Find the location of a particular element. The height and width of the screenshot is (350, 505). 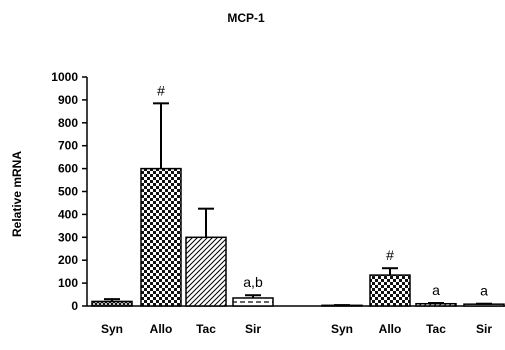

y-tick-label: 600 is located at coordinates (68, 169).